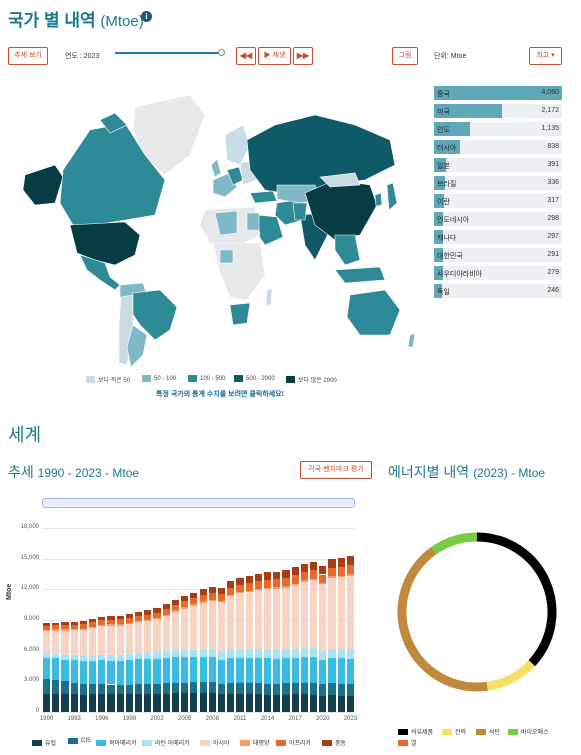 The height and width of the screenshot is (755, 581). Describe the element at coordinates (415, 731) in the screenshot. I see `donut-legend-item: 석유제품` at that location.